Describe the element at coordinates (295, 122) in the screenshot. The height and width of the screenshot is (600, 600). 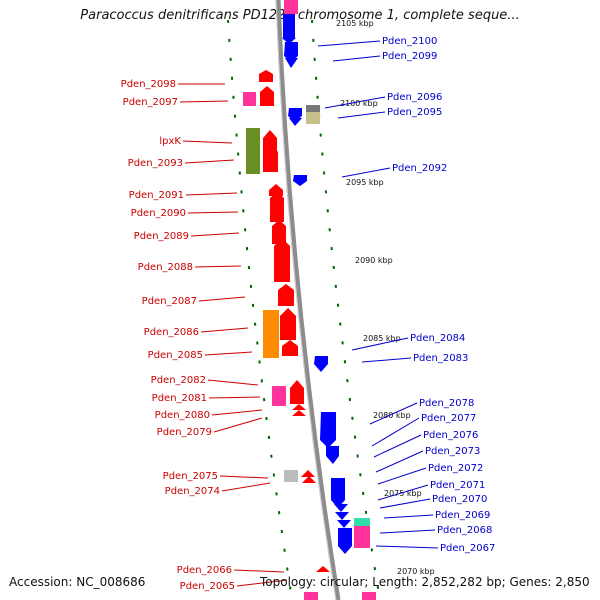
I see `gene-pden-2096-tip` at that location.